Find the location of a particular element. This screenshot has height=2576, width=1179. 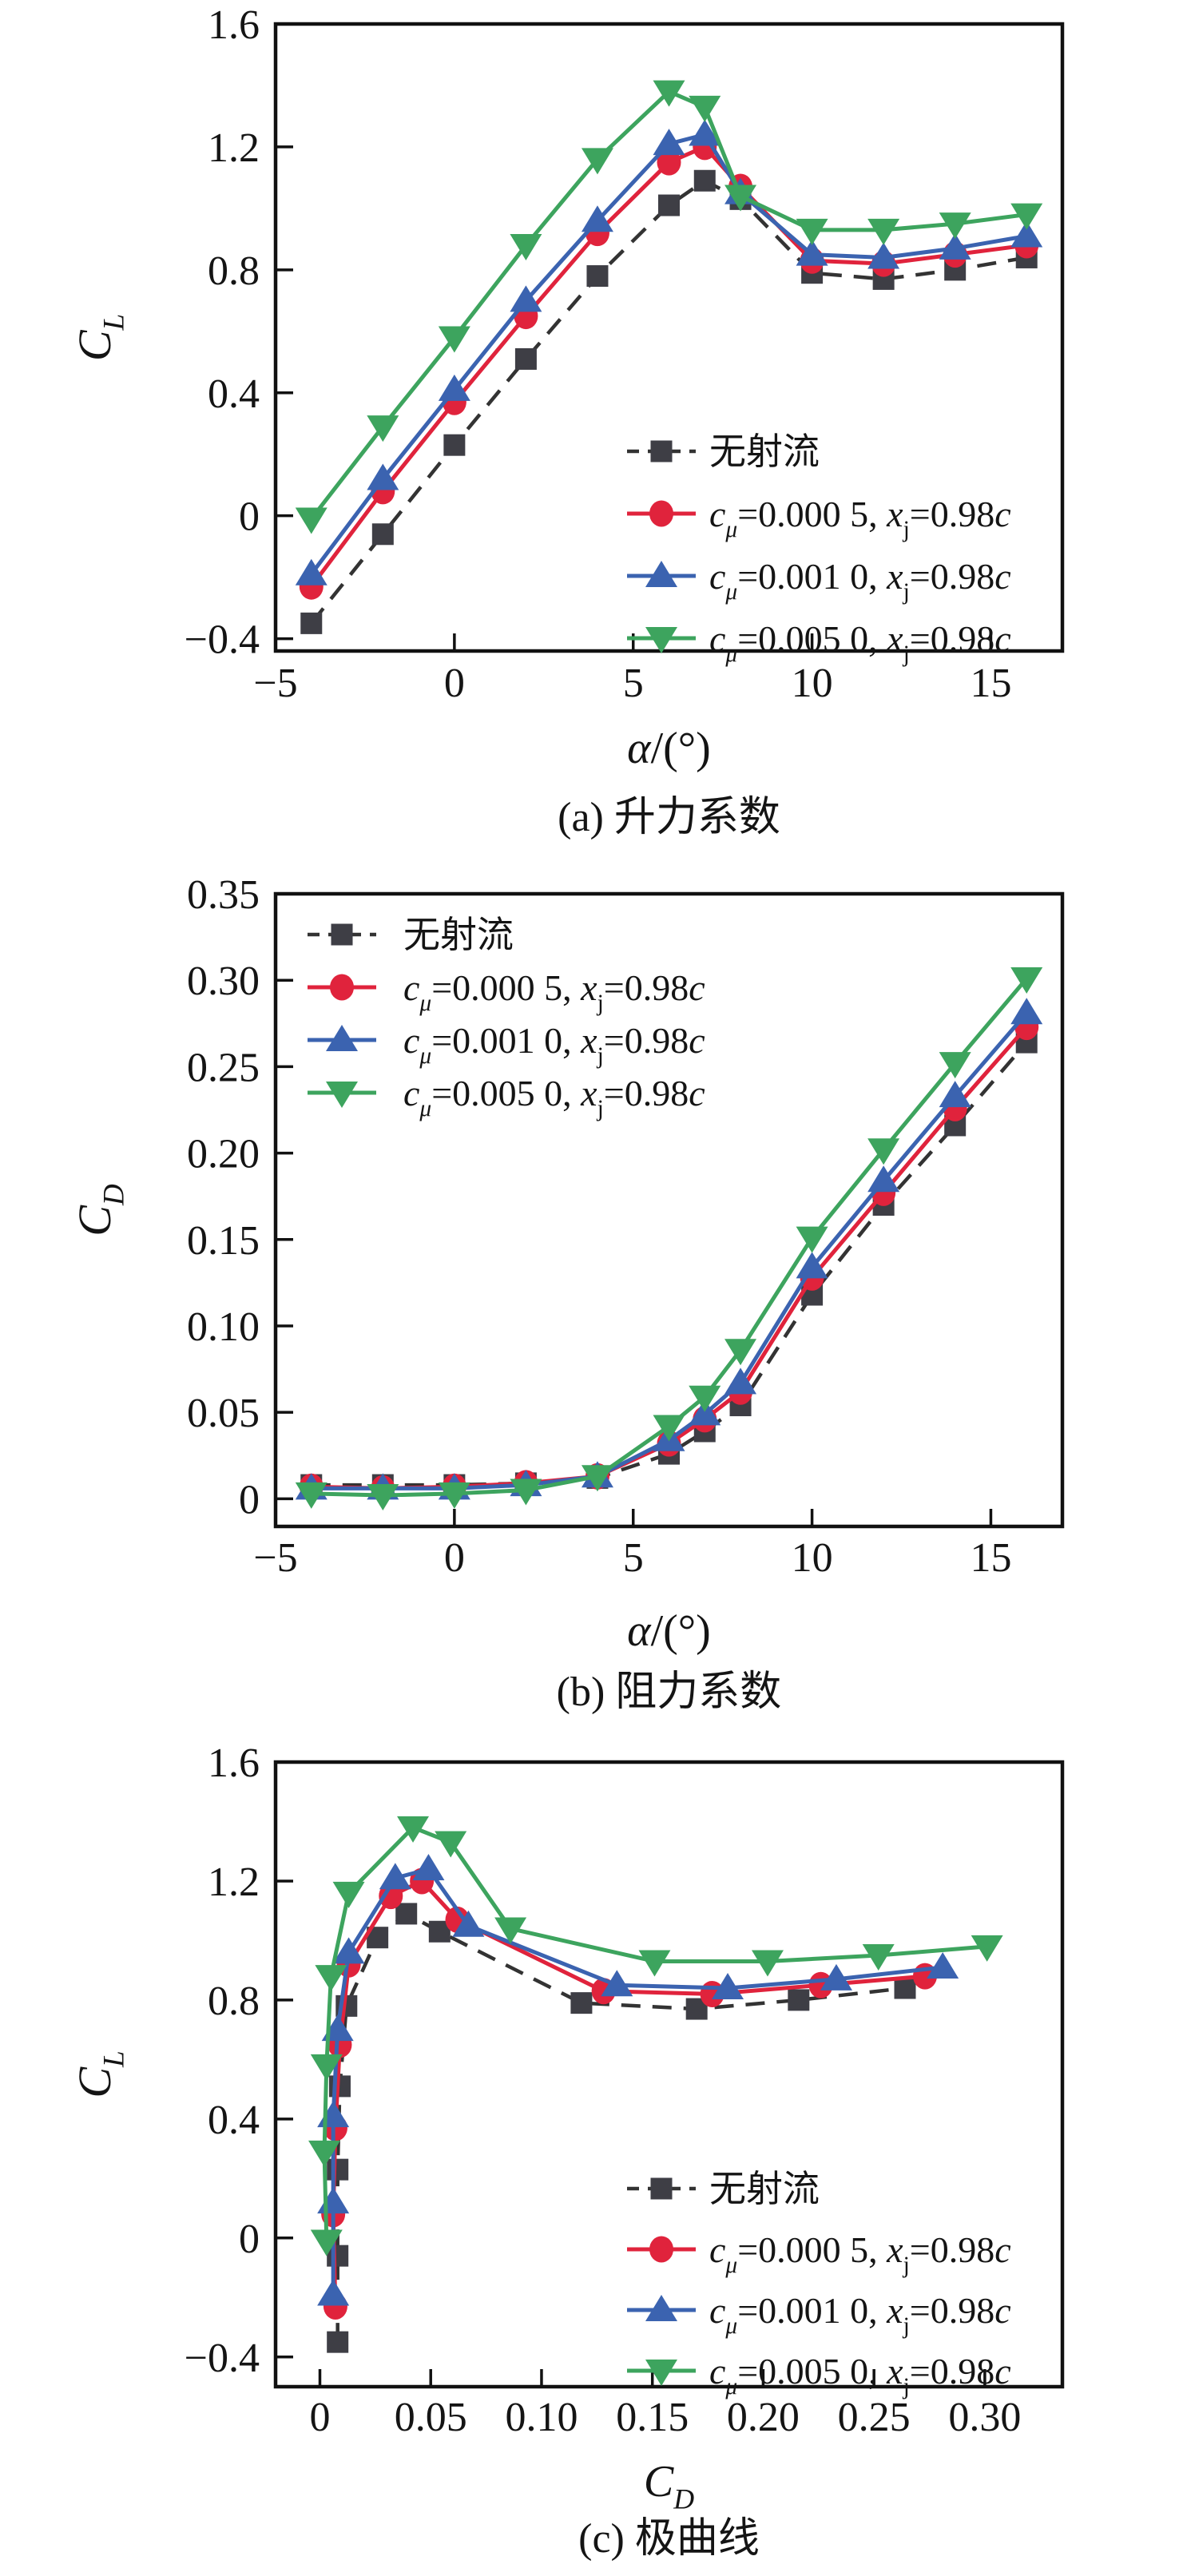

chart-caption: (a) 升力系数 is located at coordinates (669, 817).